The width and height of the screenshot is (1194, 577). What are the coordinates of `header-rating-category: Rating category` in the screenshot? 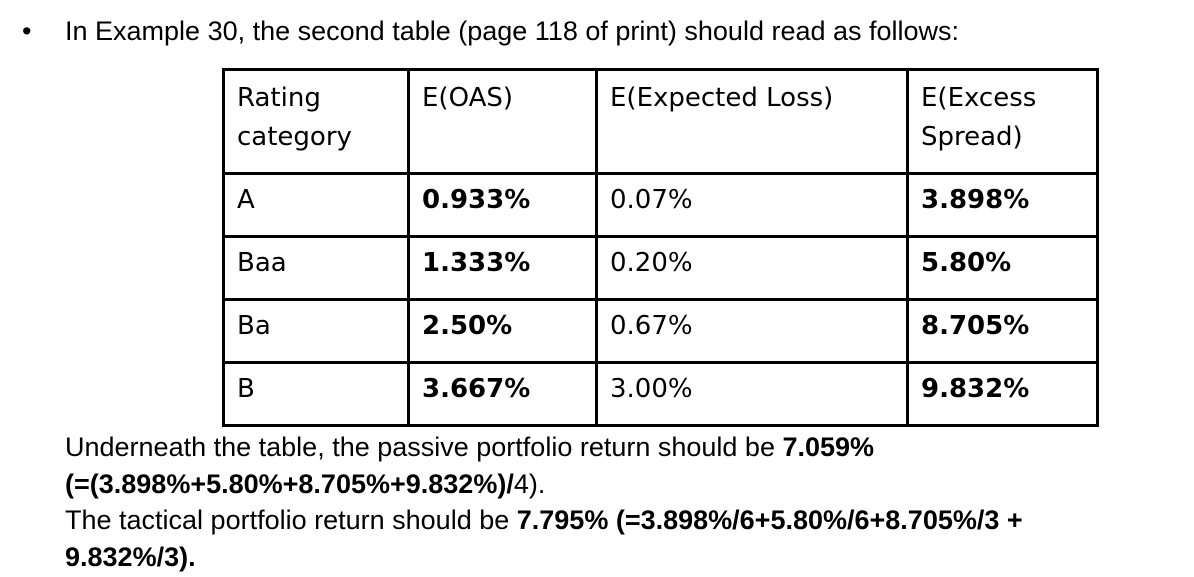 It's located at (316, 121).